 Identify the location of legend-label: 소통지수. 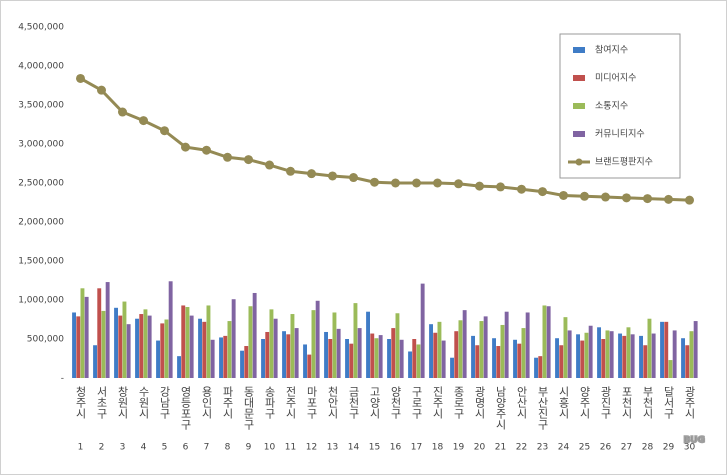
(611, 106).